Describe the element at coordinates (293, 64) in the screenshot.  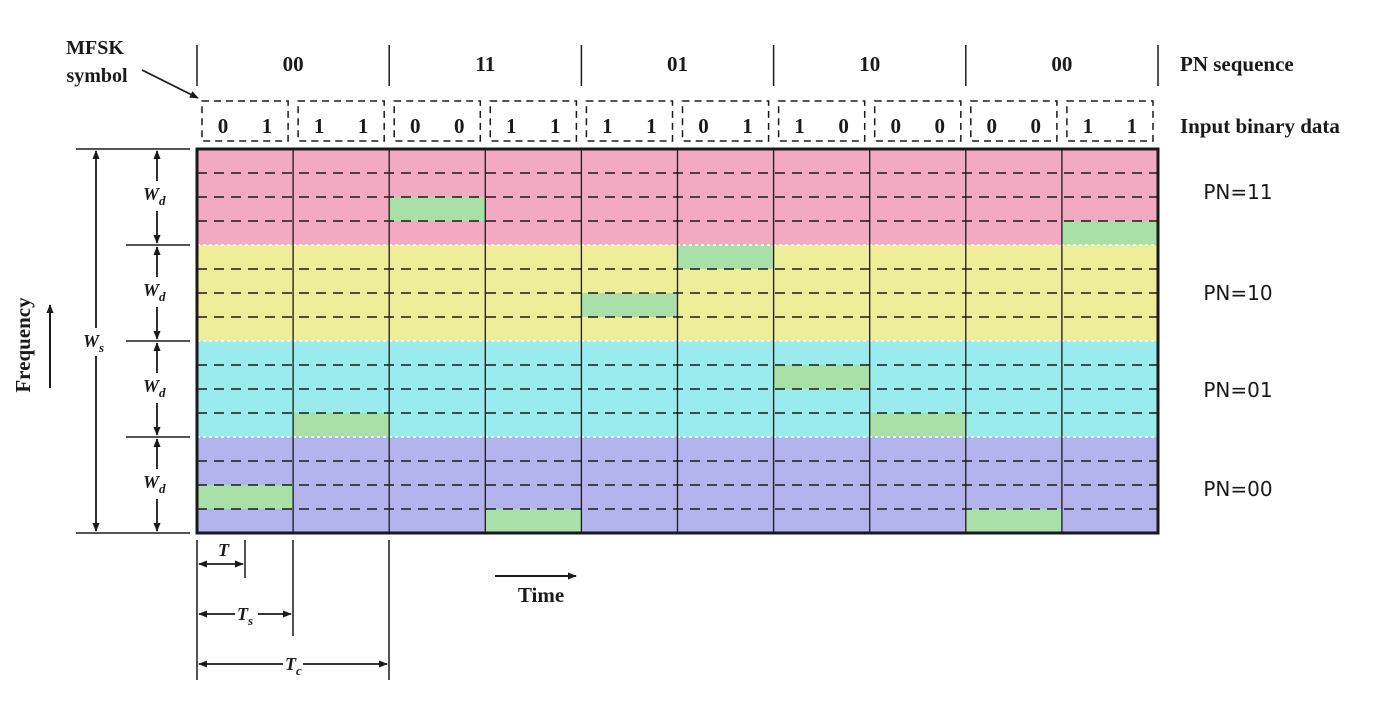
I see `pn-value-1: 00` at that location.